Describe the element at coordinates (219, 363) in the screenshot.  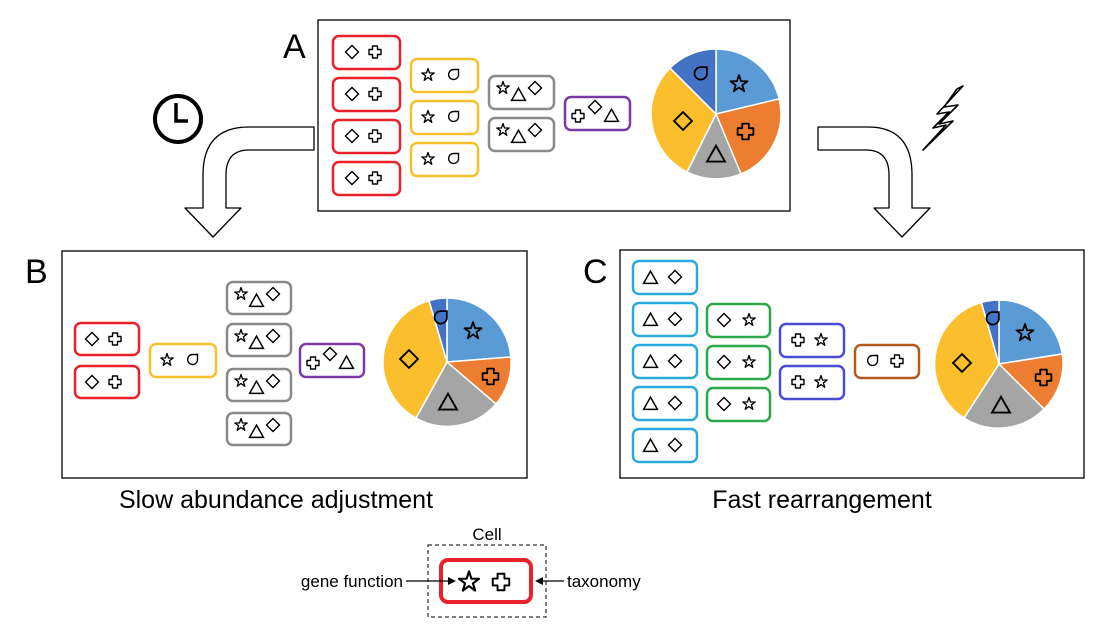
I see `panel-b-cells` at that location.